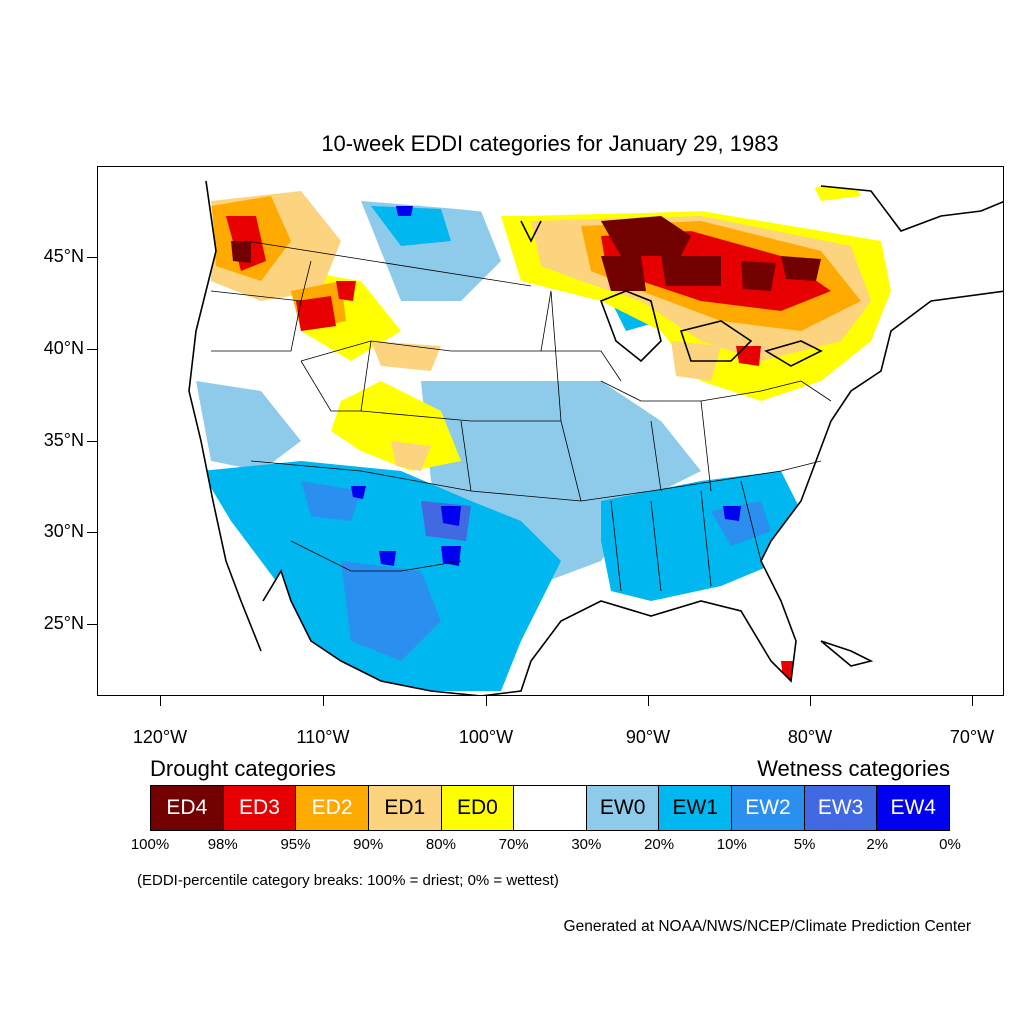 Image resolution: width=1024 pixels, height=1024 pixels. Describe the element at coordinates (63, 623) in the screenshot. I see `lat-label: 25°N` at that location.